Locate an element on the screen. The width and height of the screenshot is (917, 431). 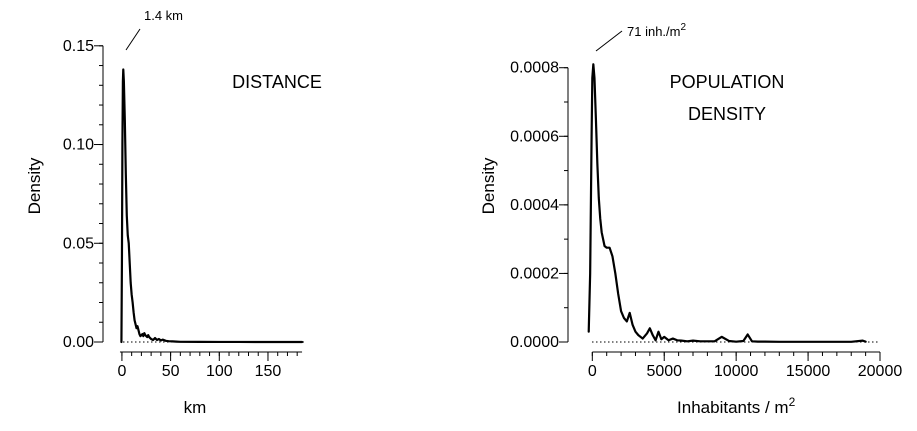
y-tick-label: 0.0002 is located at coordinates (534, 273).